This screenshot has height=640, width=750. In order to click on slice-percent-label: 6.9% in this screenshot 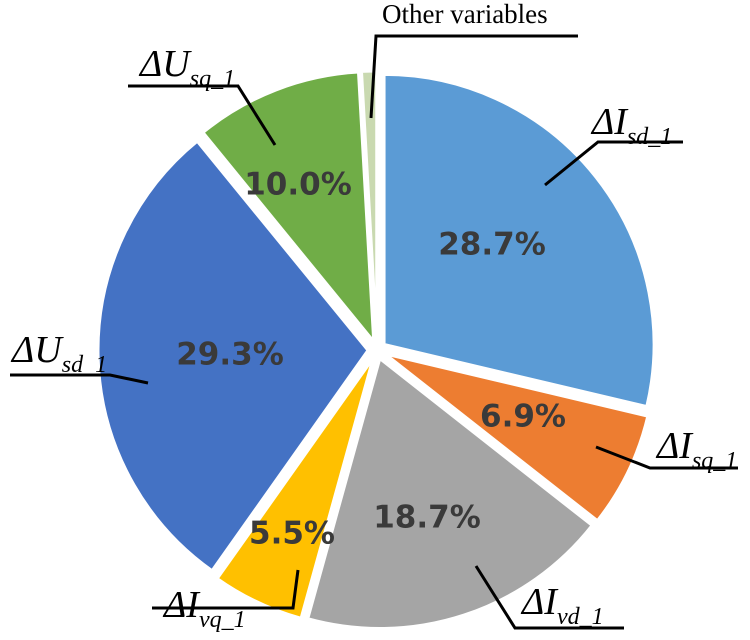, I will do `click(523, 417)`.